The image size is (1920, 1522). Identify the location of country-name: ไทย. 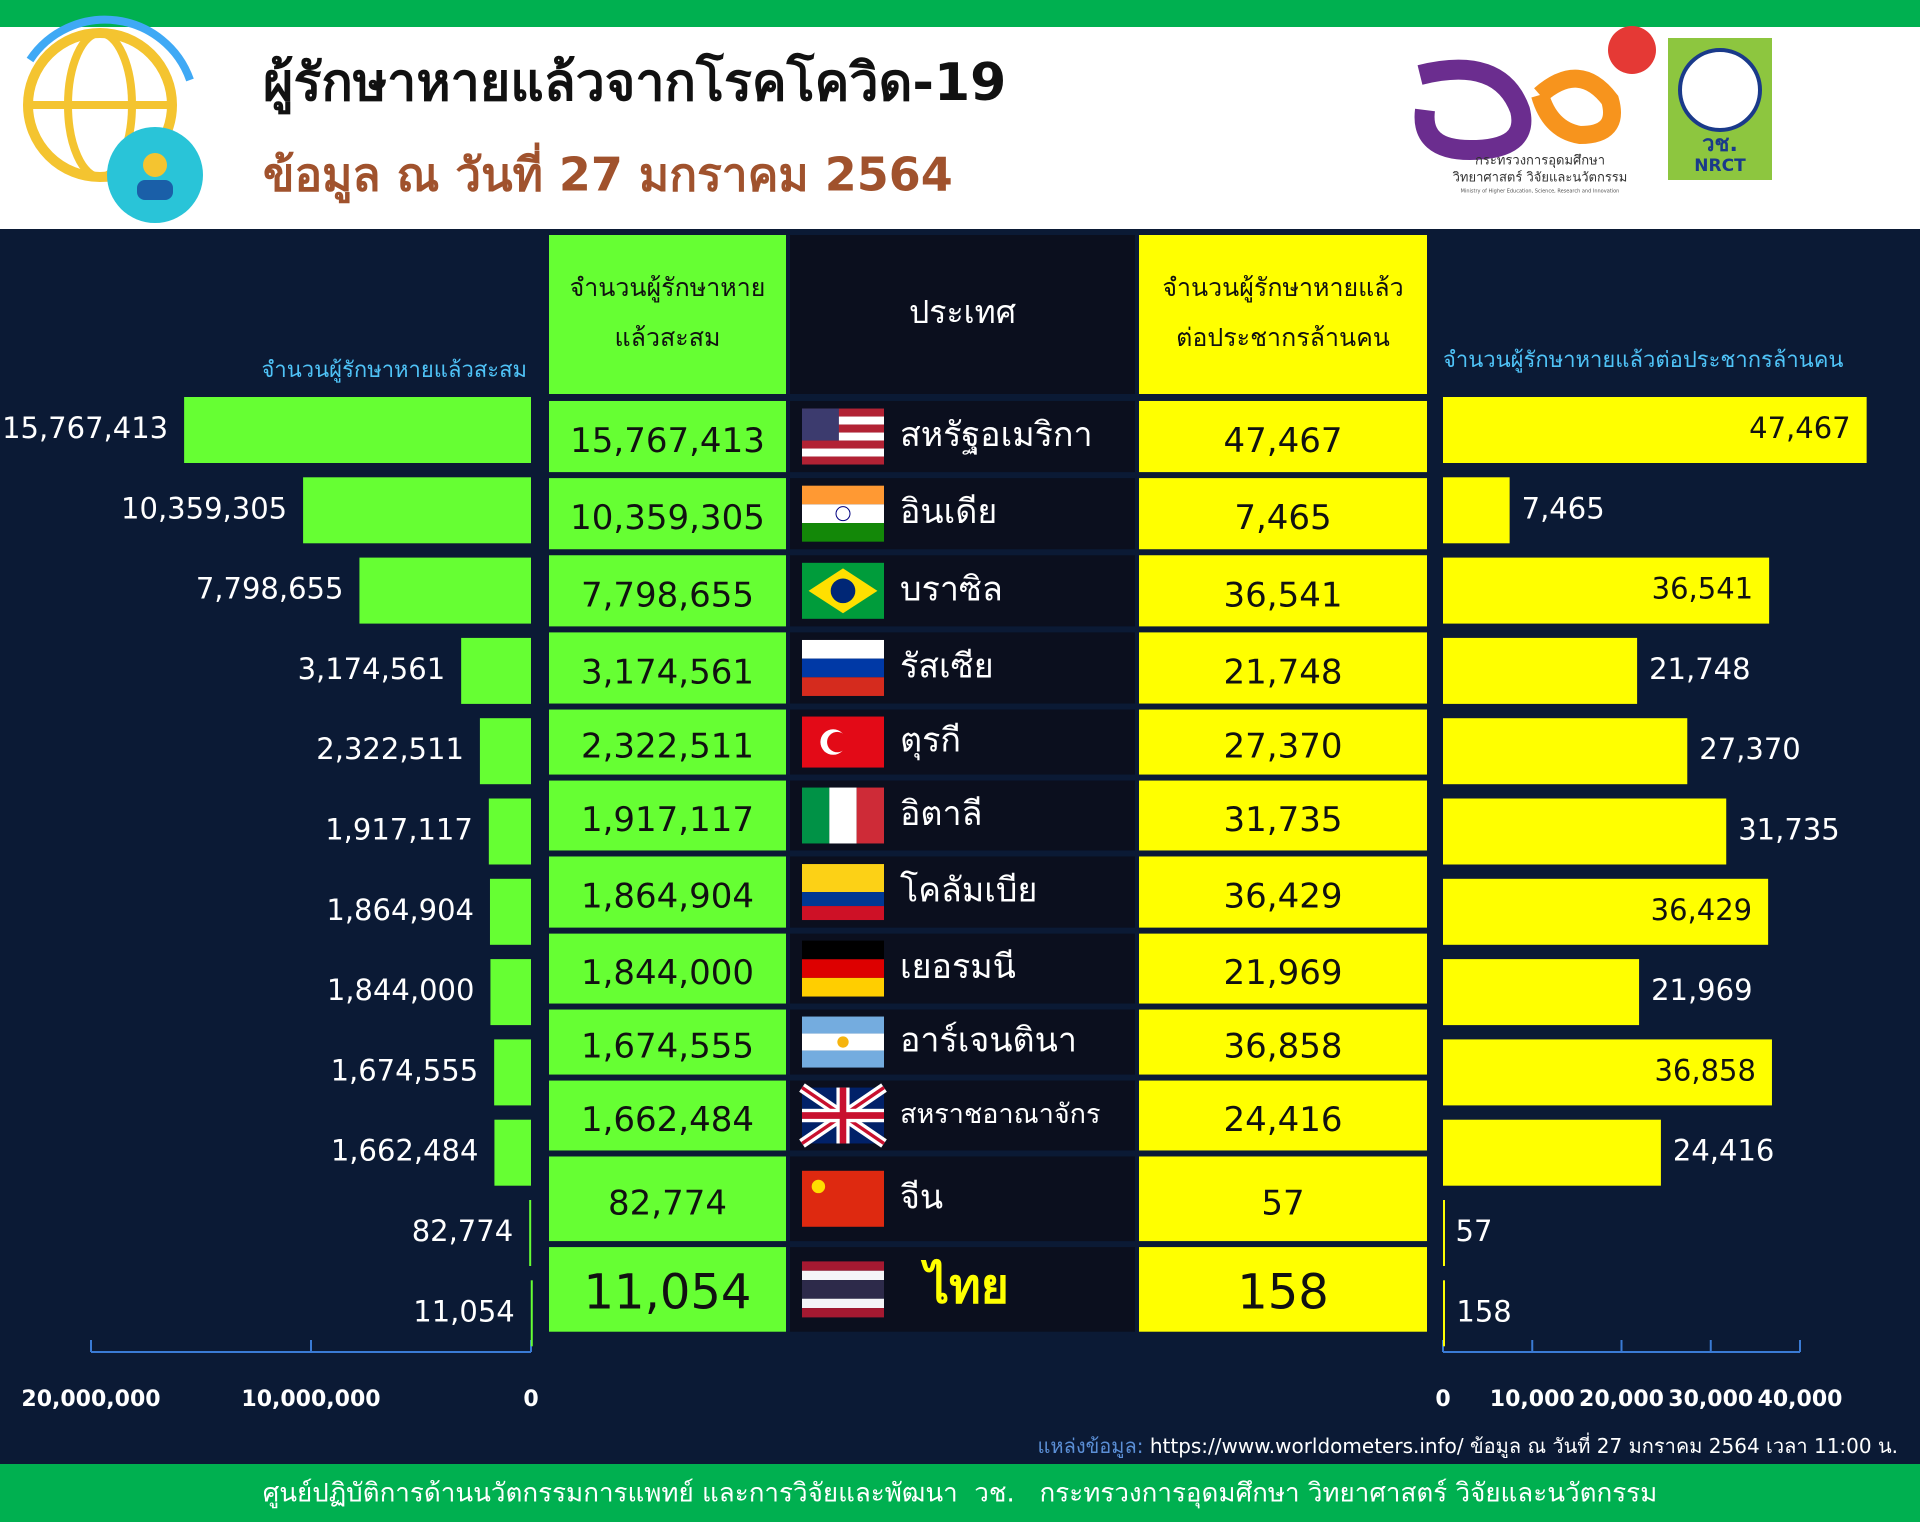
(964, 1285).